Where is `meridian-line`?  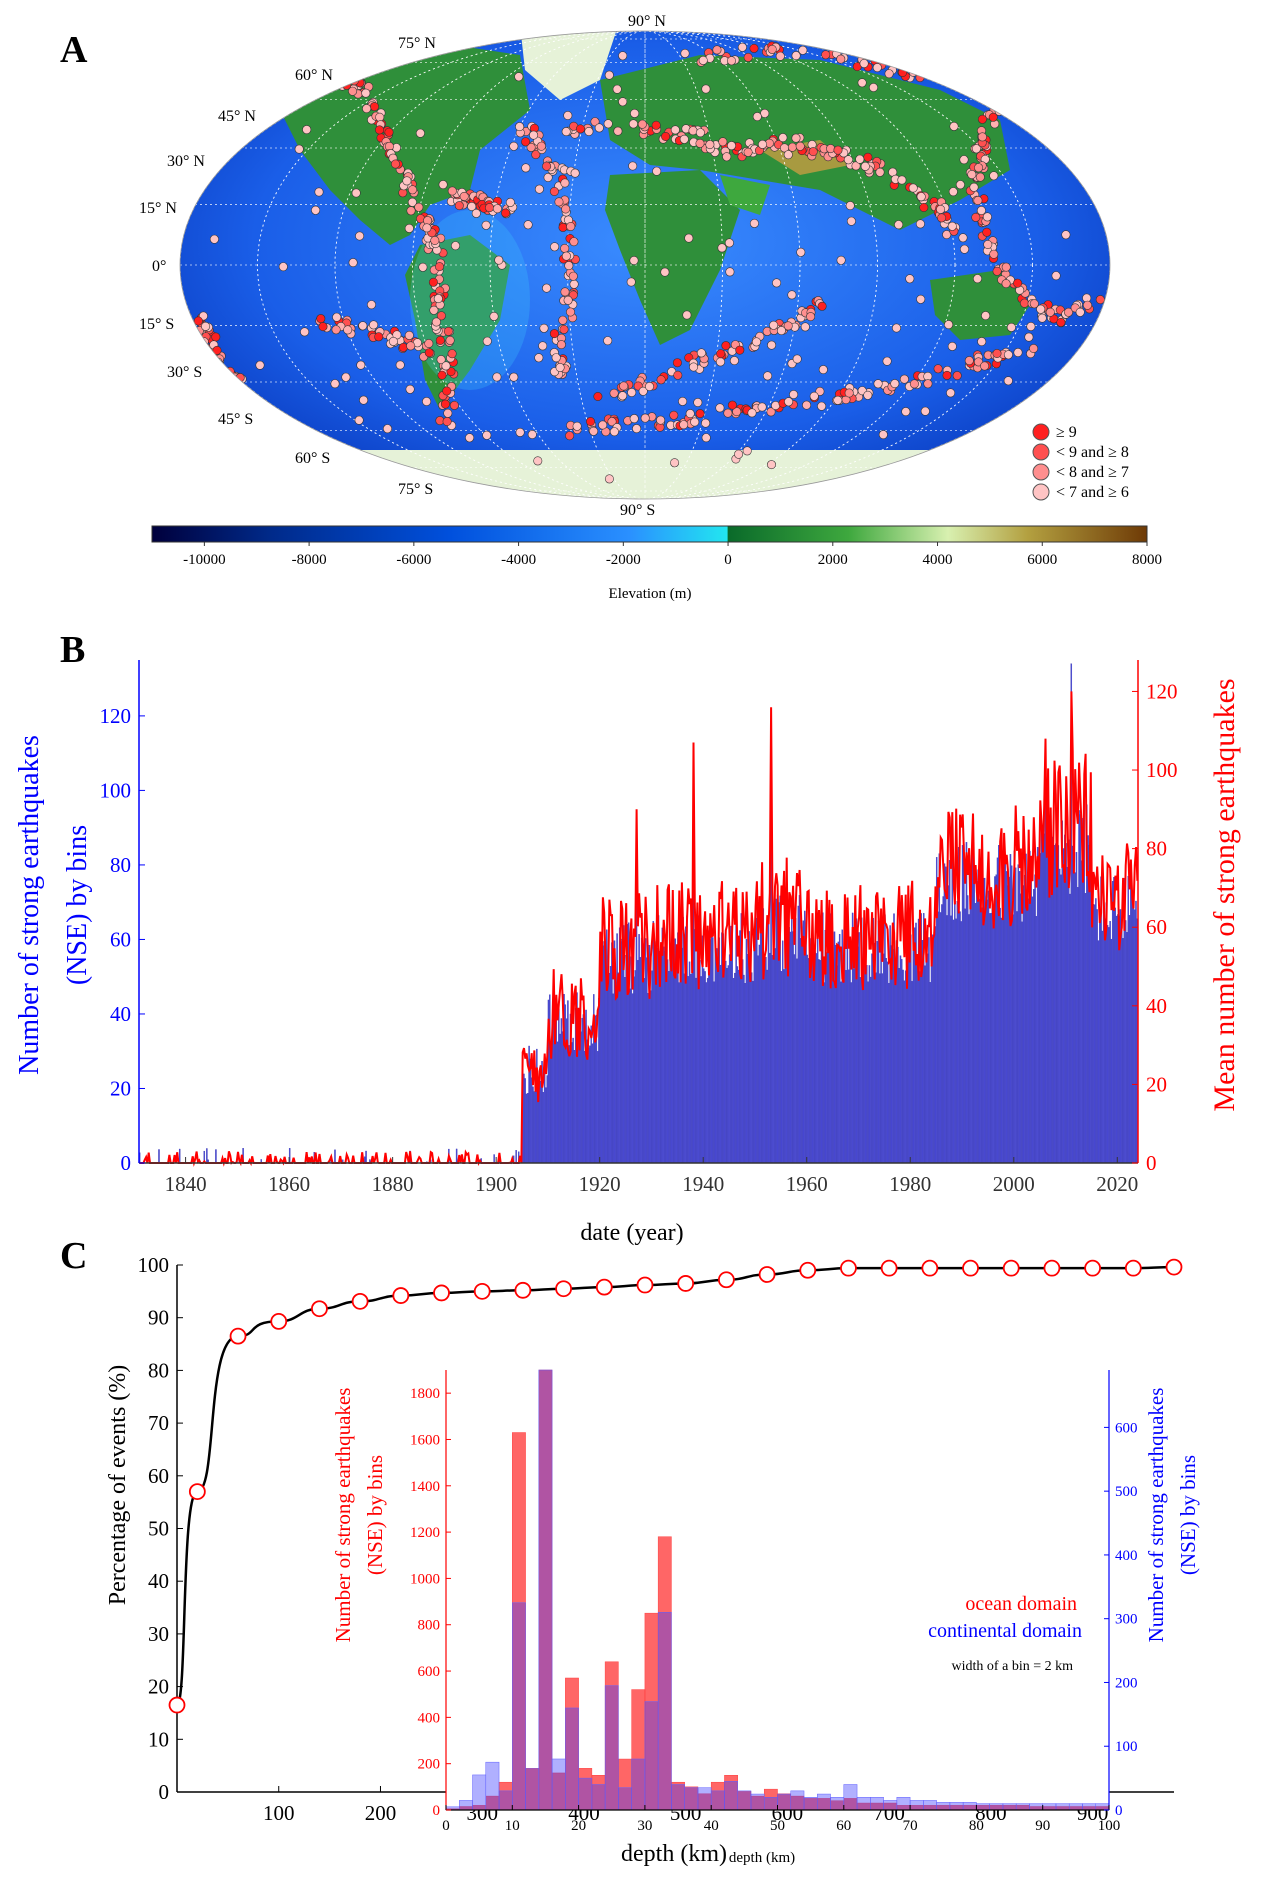 meridian-line is located at coordinates (645, 265).